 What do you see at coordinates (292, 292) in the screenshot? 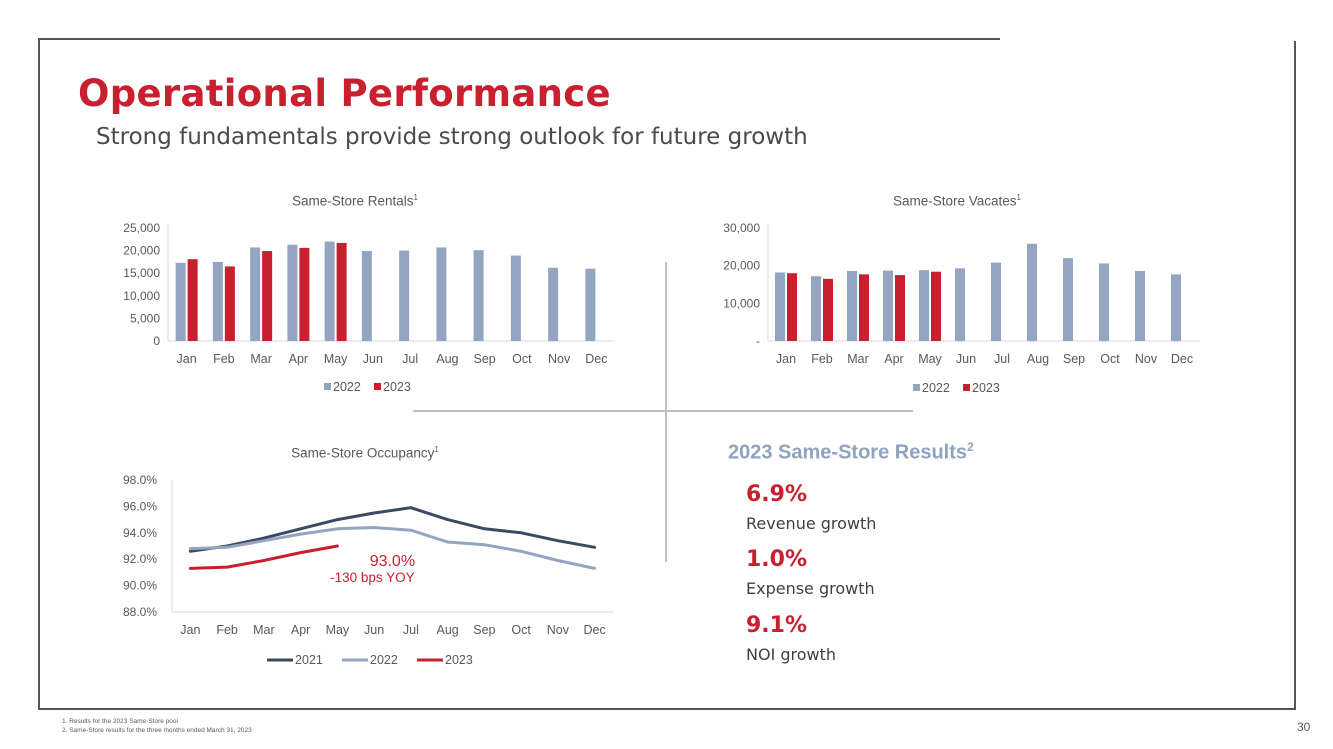
I see `rentals-bar-2022-apr` at bounding box center [292, 292].